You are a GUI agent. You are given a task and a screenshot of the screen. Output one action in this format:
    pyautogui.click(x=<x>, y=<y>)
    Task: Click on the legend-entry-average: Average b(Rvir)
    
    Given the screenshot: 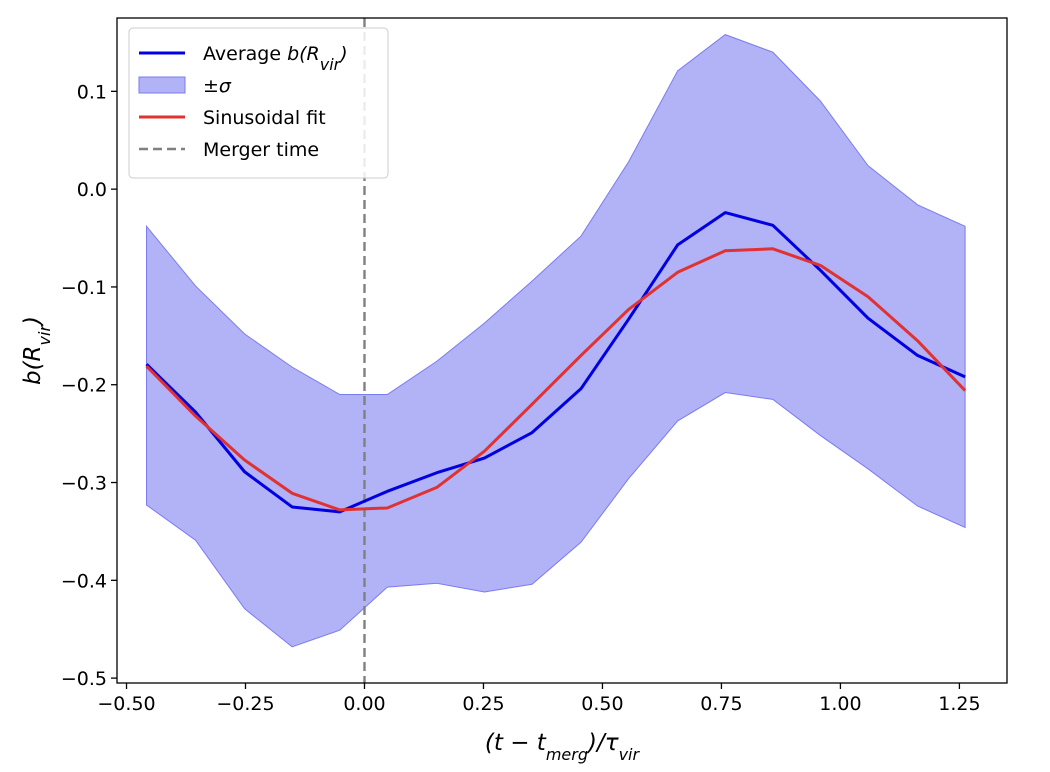 What is the action you would take?
    pyautogui.click(x=243, y=58)
    